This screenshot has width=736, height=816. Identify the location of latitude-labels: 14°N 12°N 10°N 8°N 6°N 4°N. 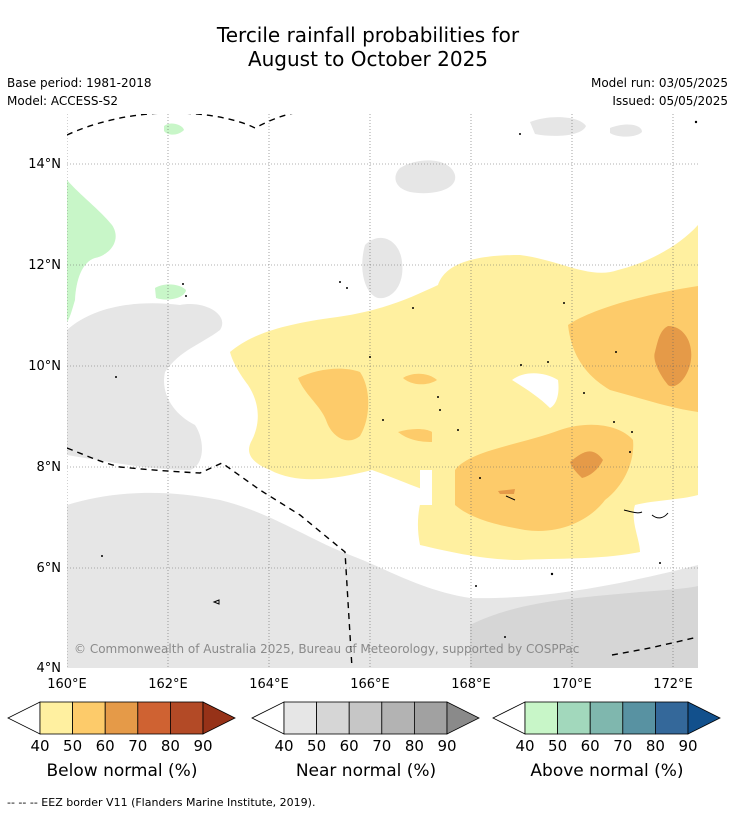
(44, 416).